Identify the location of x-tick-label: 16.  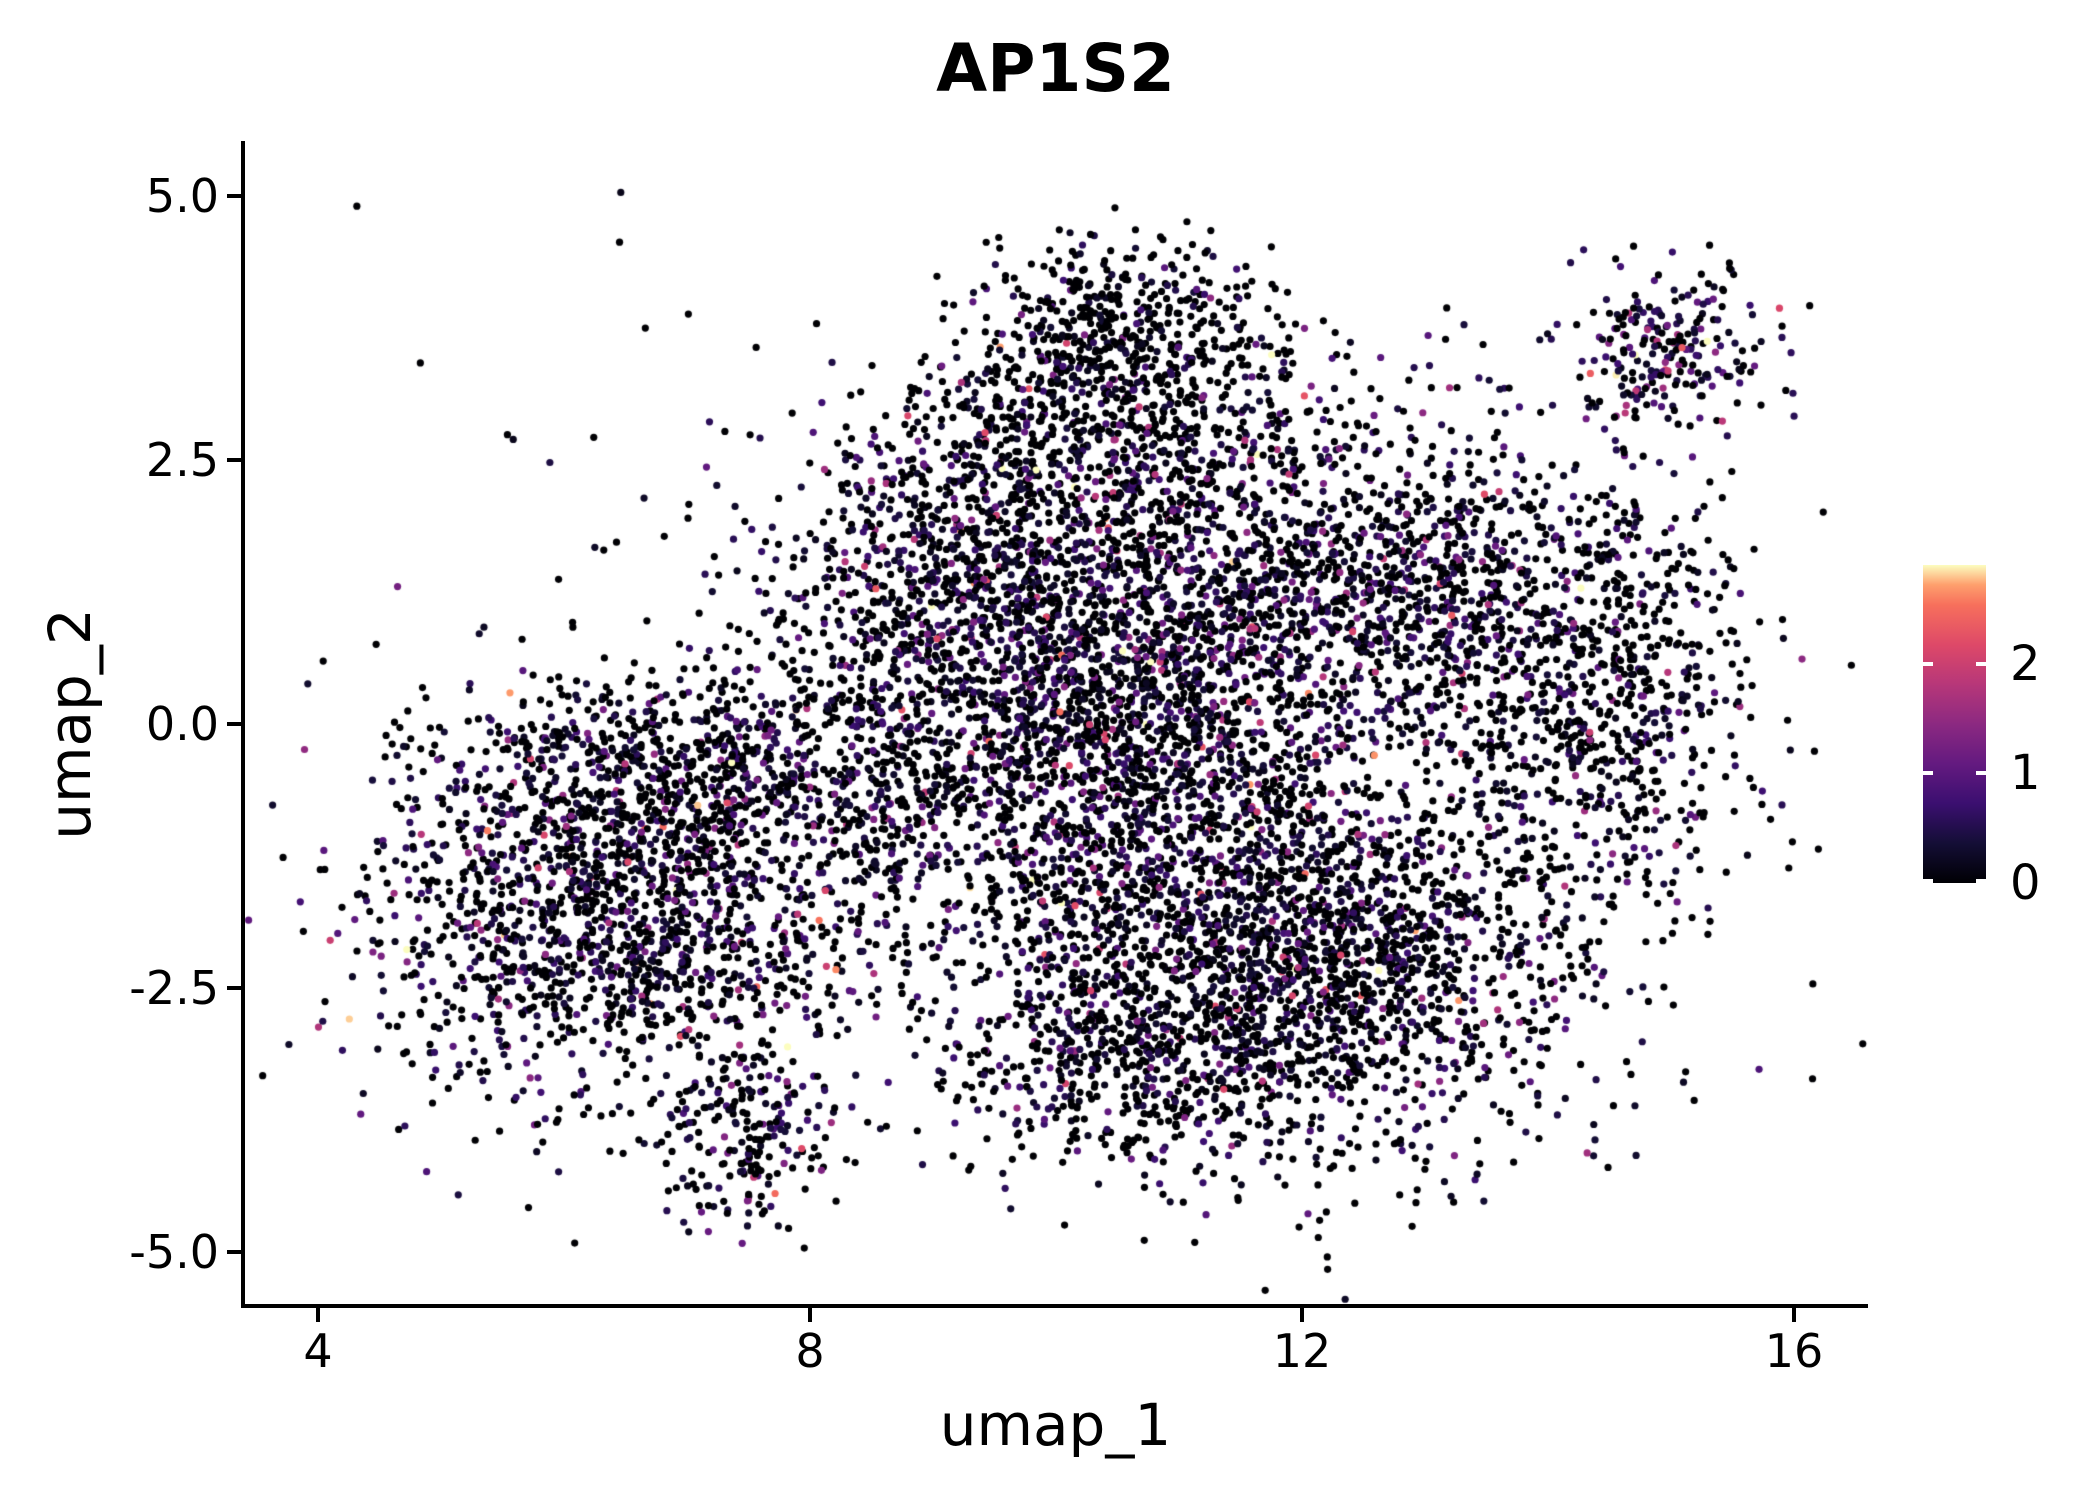
(1794, 1351).